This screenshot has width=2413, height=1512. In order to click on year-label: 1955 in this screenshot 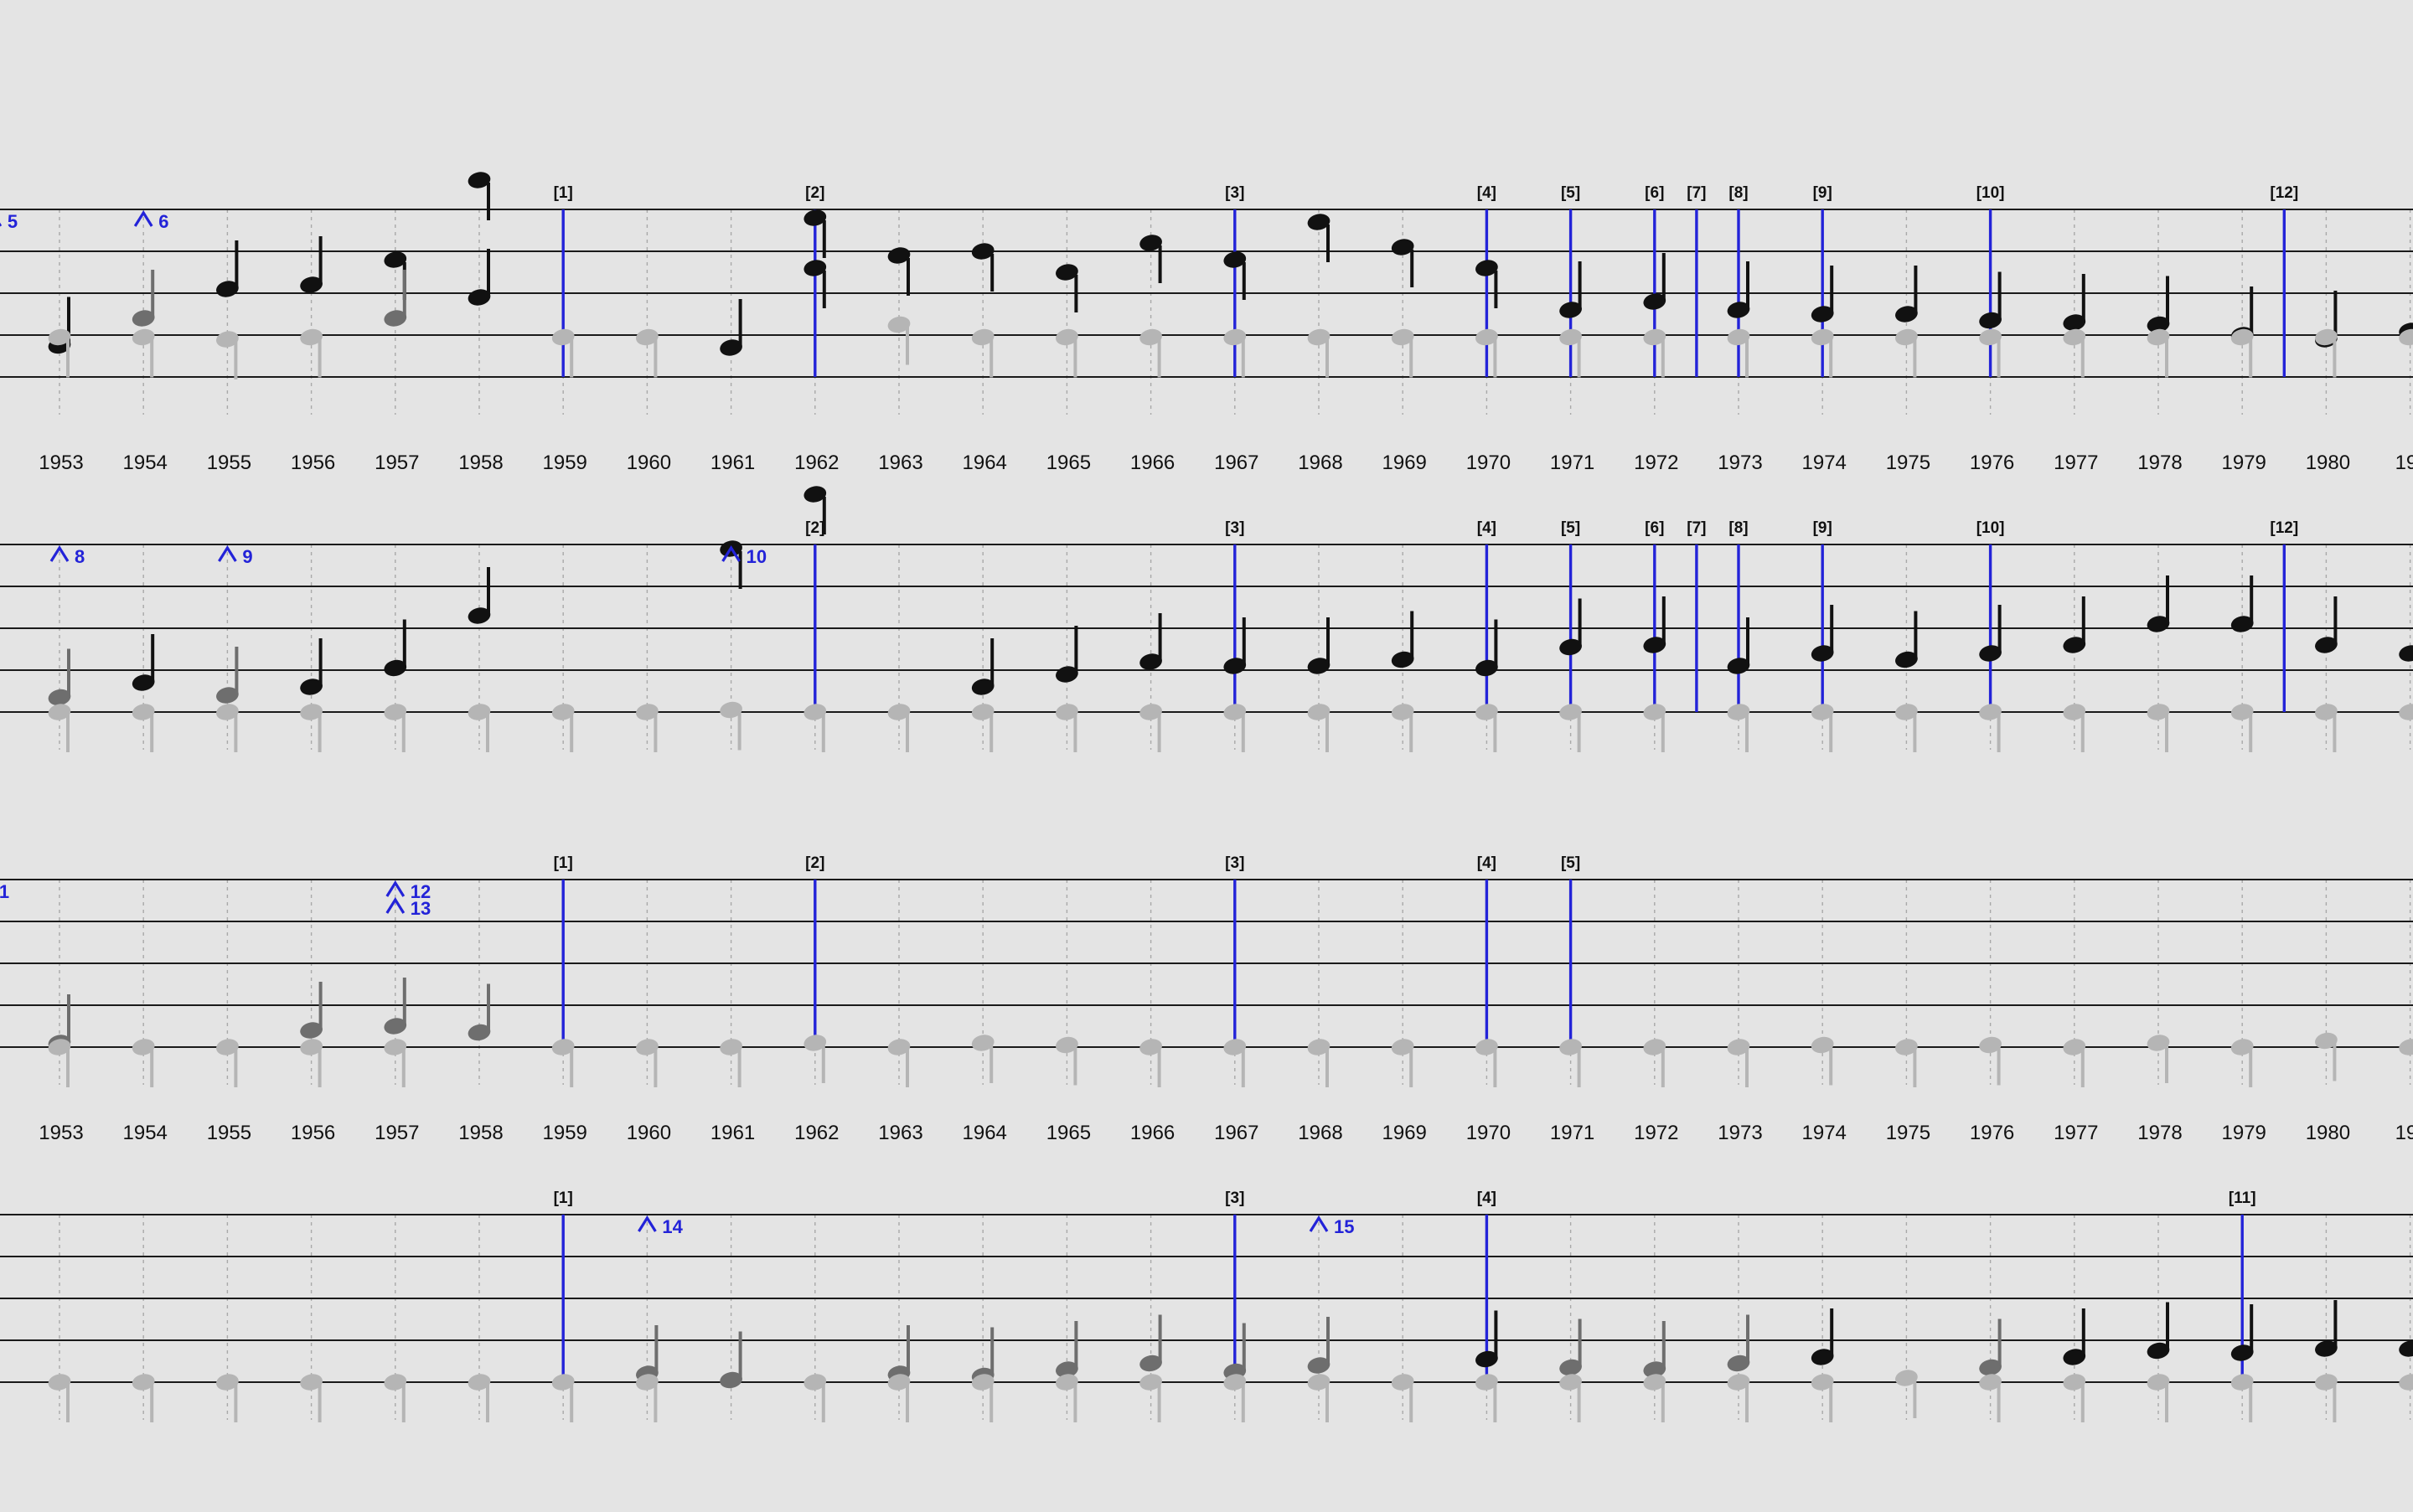, I will do `click(229, 463)`.